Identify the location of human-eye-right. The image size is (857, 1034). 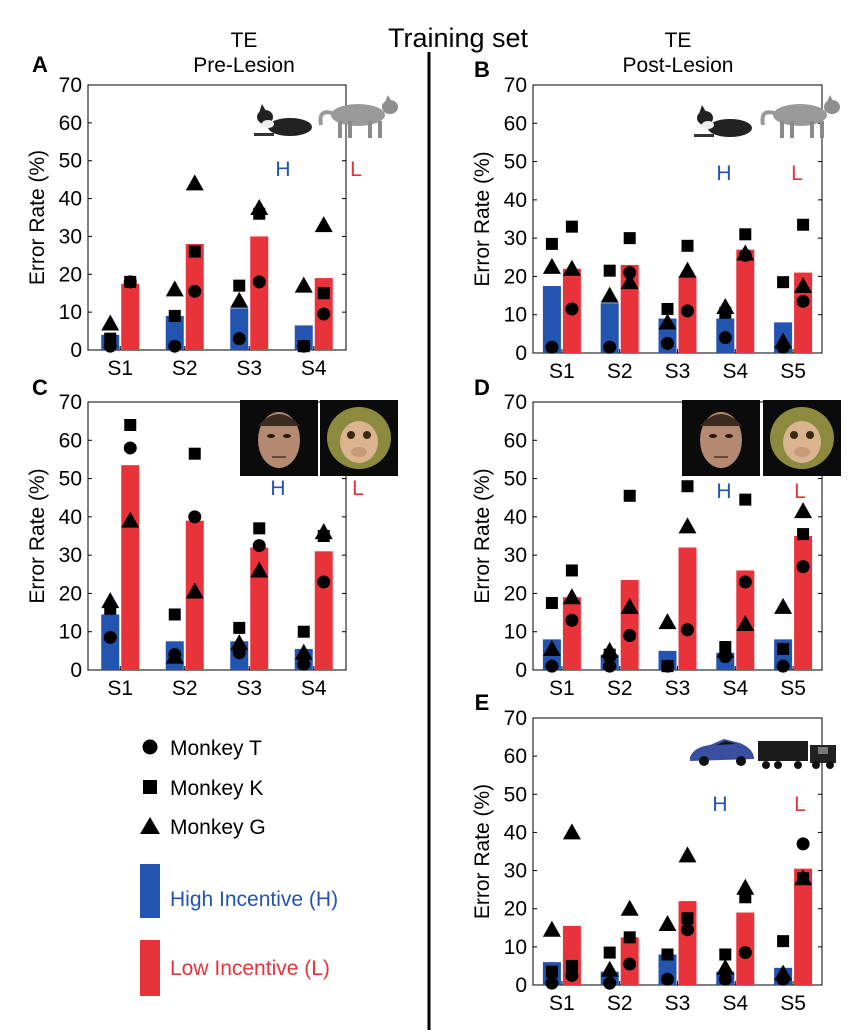
(729, 436).